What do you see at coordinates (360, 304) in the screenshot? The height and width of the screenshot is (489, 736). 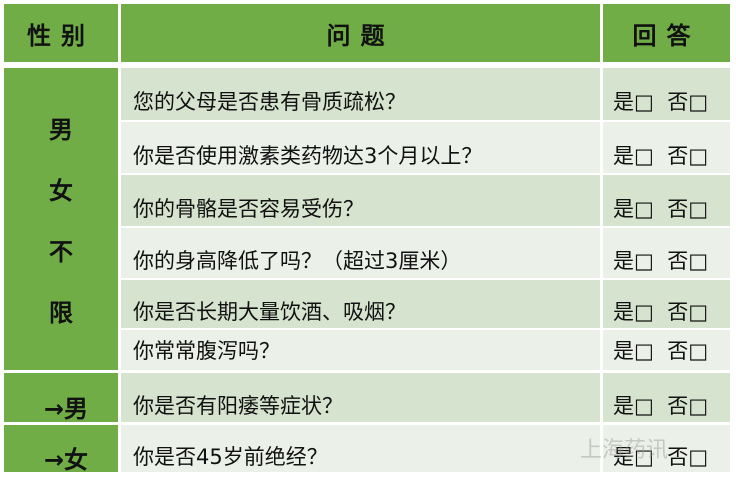 I see `question-cell: 你是否长期大量饮酒、吸烟？` at bounding box center [360, 304].